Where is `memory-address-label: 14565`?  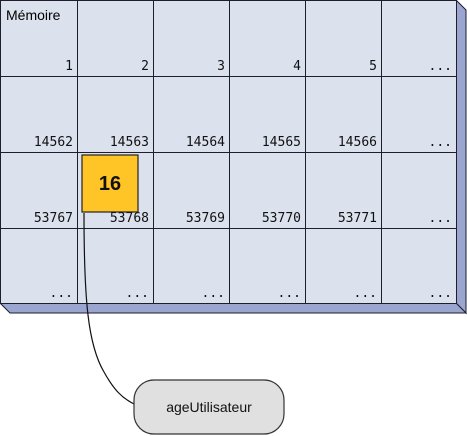 memory-address-label: 14565 is located at coordinates (281, 142).